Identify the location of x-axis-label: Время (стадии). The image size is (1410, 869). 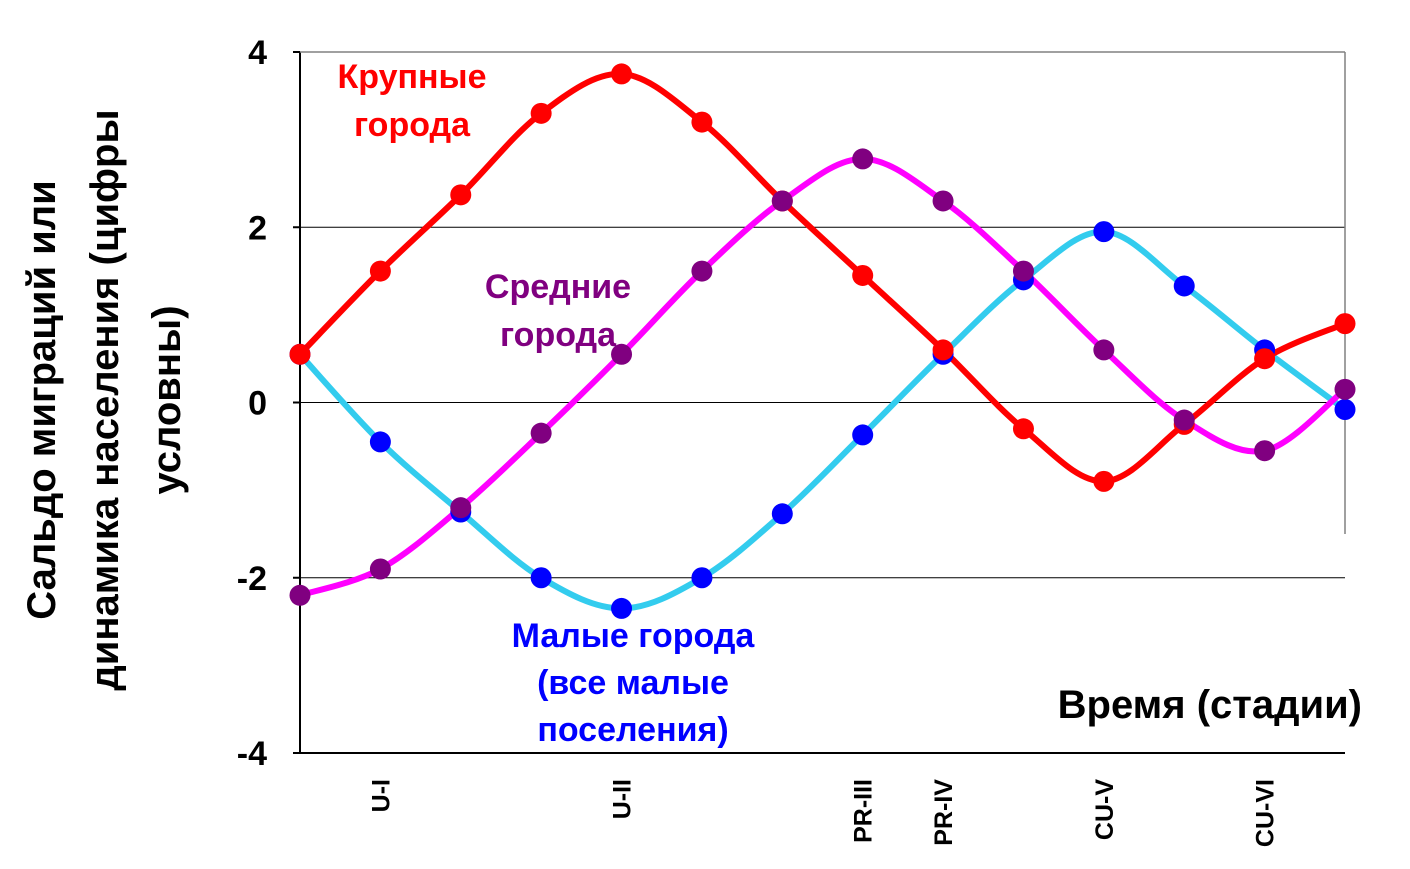
(1210, 705).